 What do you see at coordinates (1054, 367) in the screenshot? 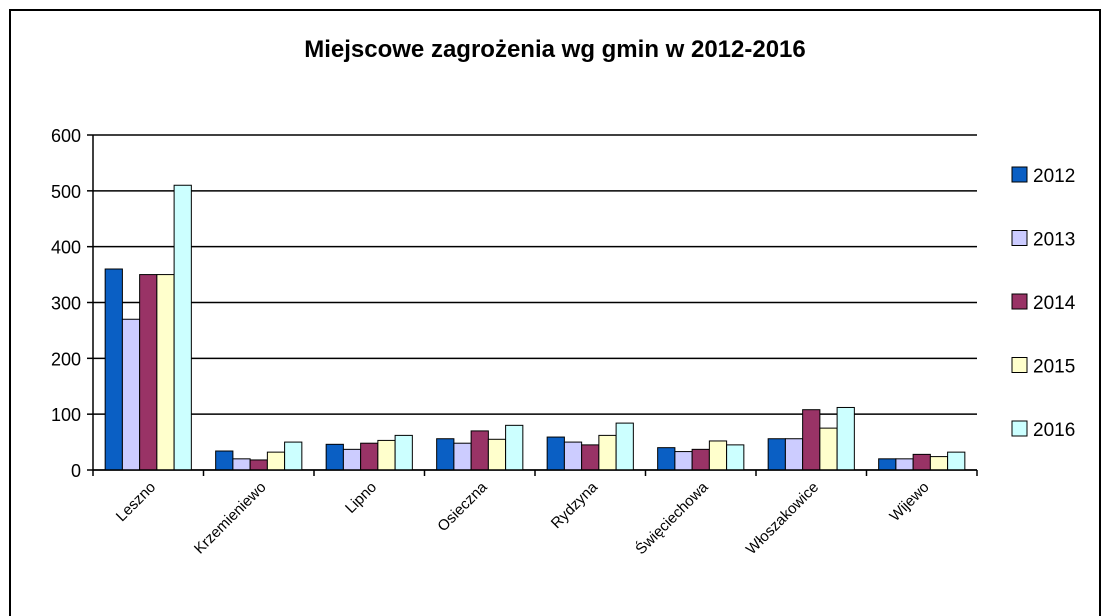
I see `legend-label: 2015` at bounding box center [1054, 367].